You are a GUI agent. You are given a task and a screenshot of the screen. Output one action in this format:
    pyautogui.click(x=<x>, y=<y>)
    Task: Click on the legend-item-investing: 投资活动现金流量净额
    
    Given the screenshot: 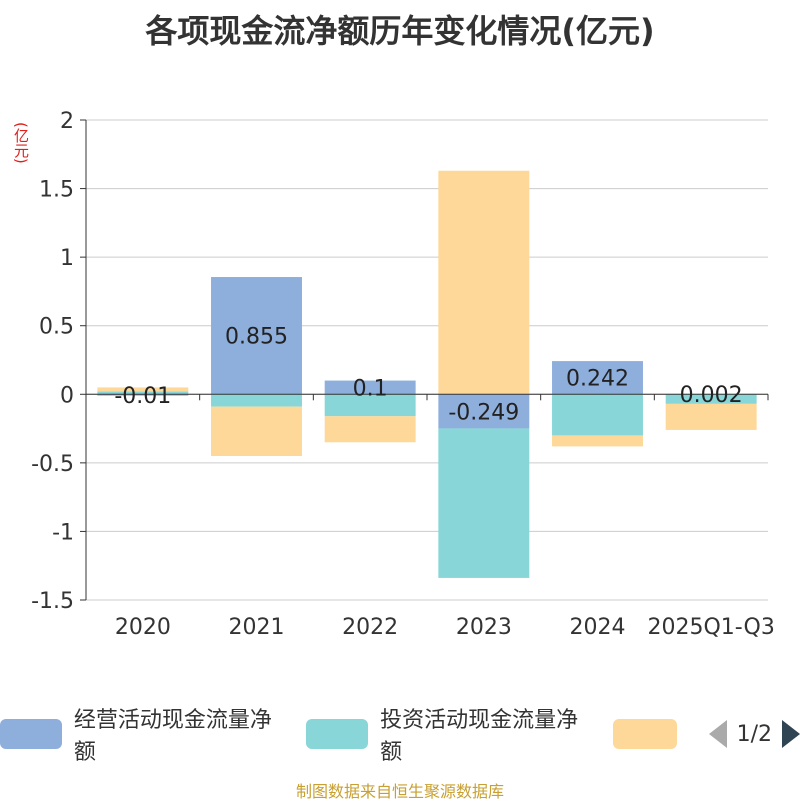 What is the action you would take?
    pyautogui.click(x=449, y=734)
    